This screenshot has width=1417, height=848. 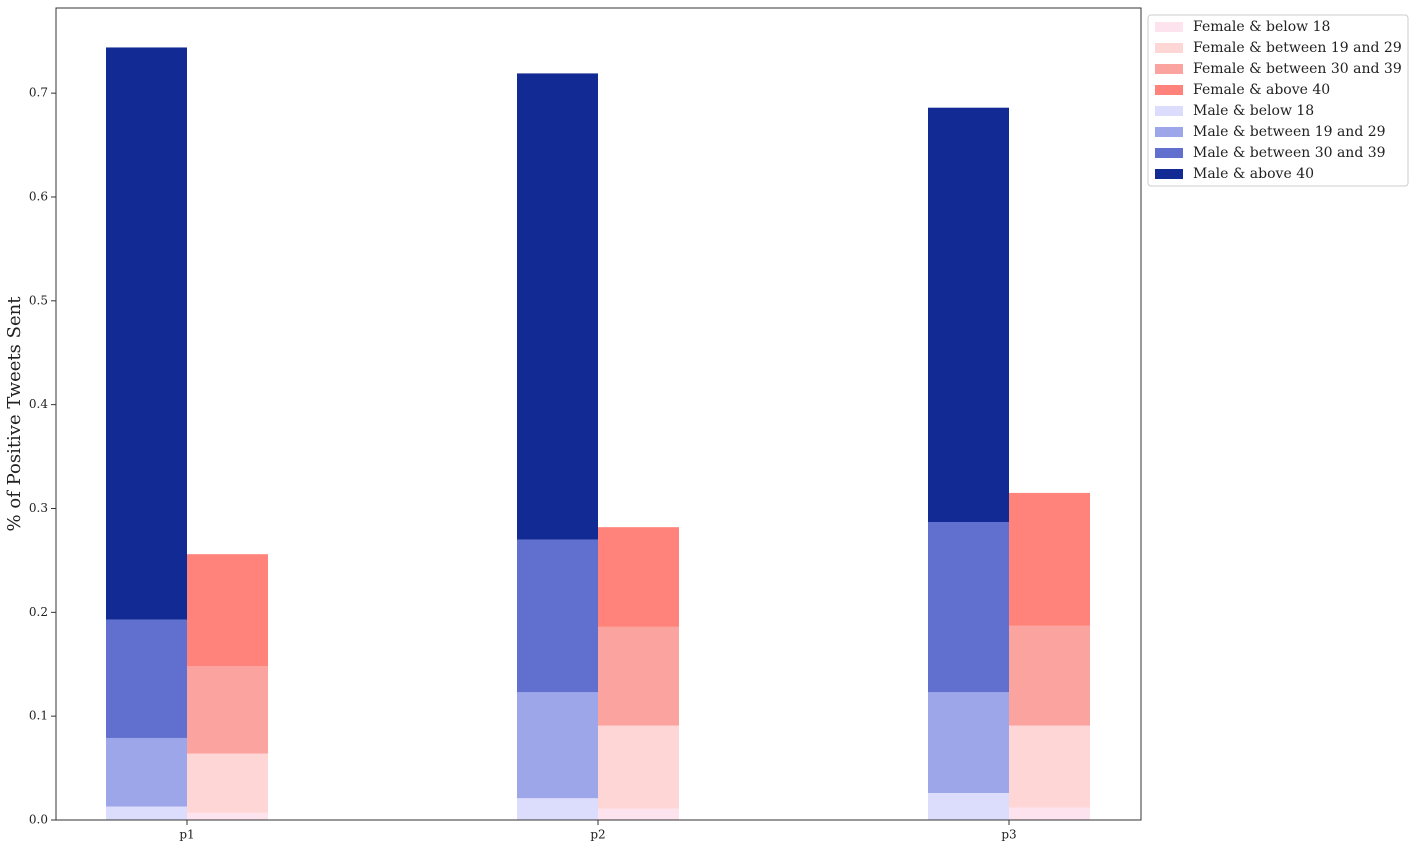 I want to click on y-tick-label: 0.7, so click(x=38, y=93).